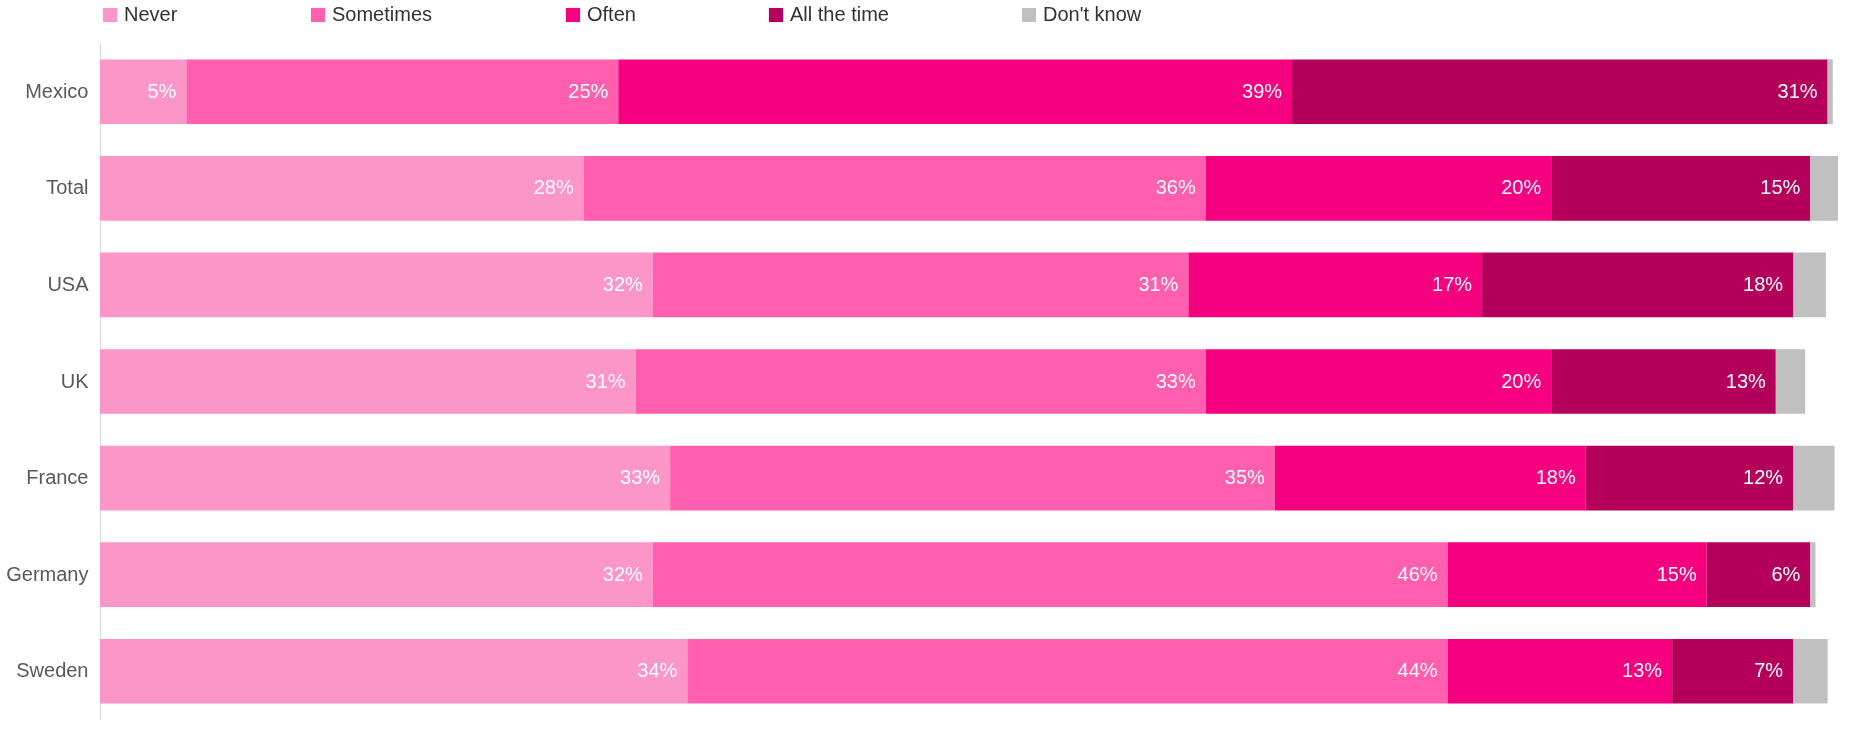 The width and height of the screenshot is (1862, 746). What do you see at coordinates (382, 14) in the screenshot?
I see `legend-label: Sometimes` at bounding box center [382, 14].